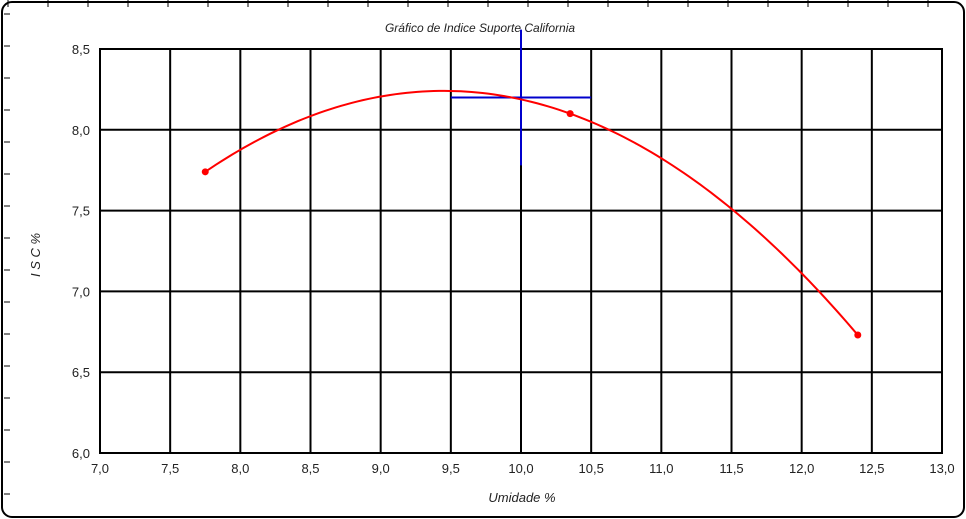 This screenshot has width=966, height=519. I want to click on left-tick-marks, so click(7, 254).